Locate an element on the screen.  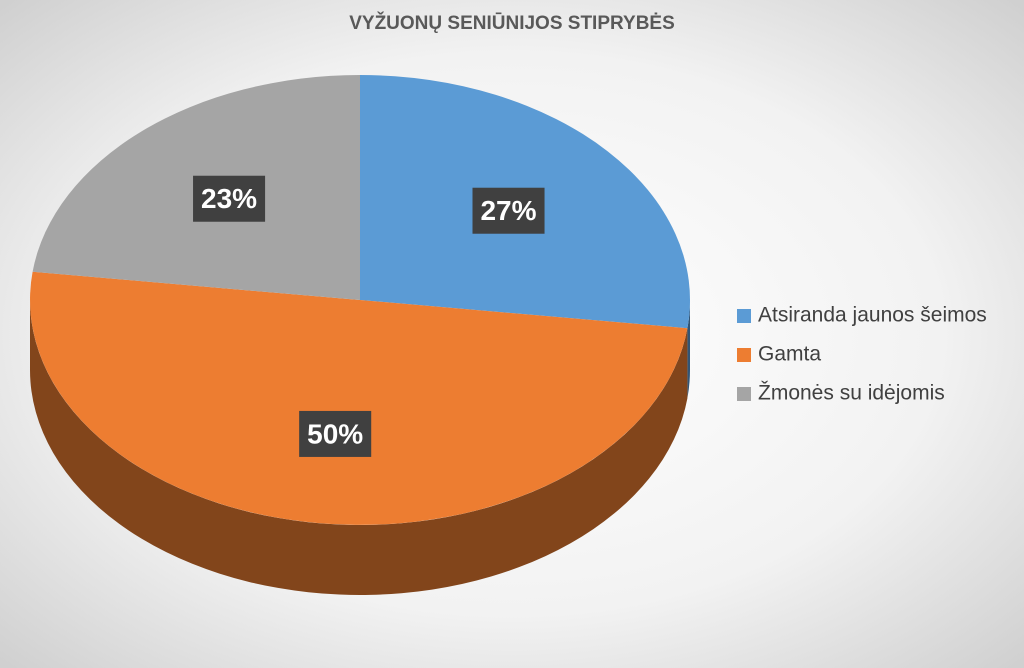
data-label: 23% is located at coordinates (229, 198).